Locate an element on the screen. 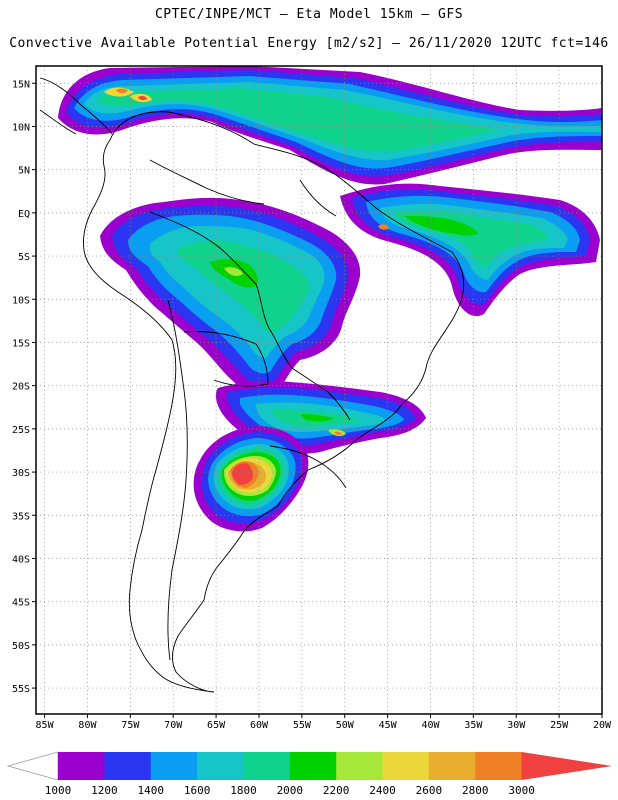 The image size is (618, 800). lon-label: 20W is located at coordinates (602, 725).